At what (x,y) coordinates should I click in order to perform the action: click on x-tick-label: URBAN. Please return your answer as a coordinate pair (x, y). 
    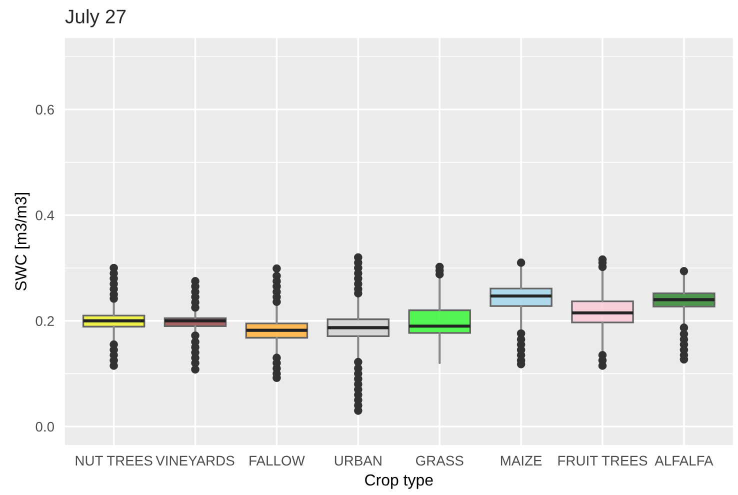
    Looking at the image, I should click on (358, 461).